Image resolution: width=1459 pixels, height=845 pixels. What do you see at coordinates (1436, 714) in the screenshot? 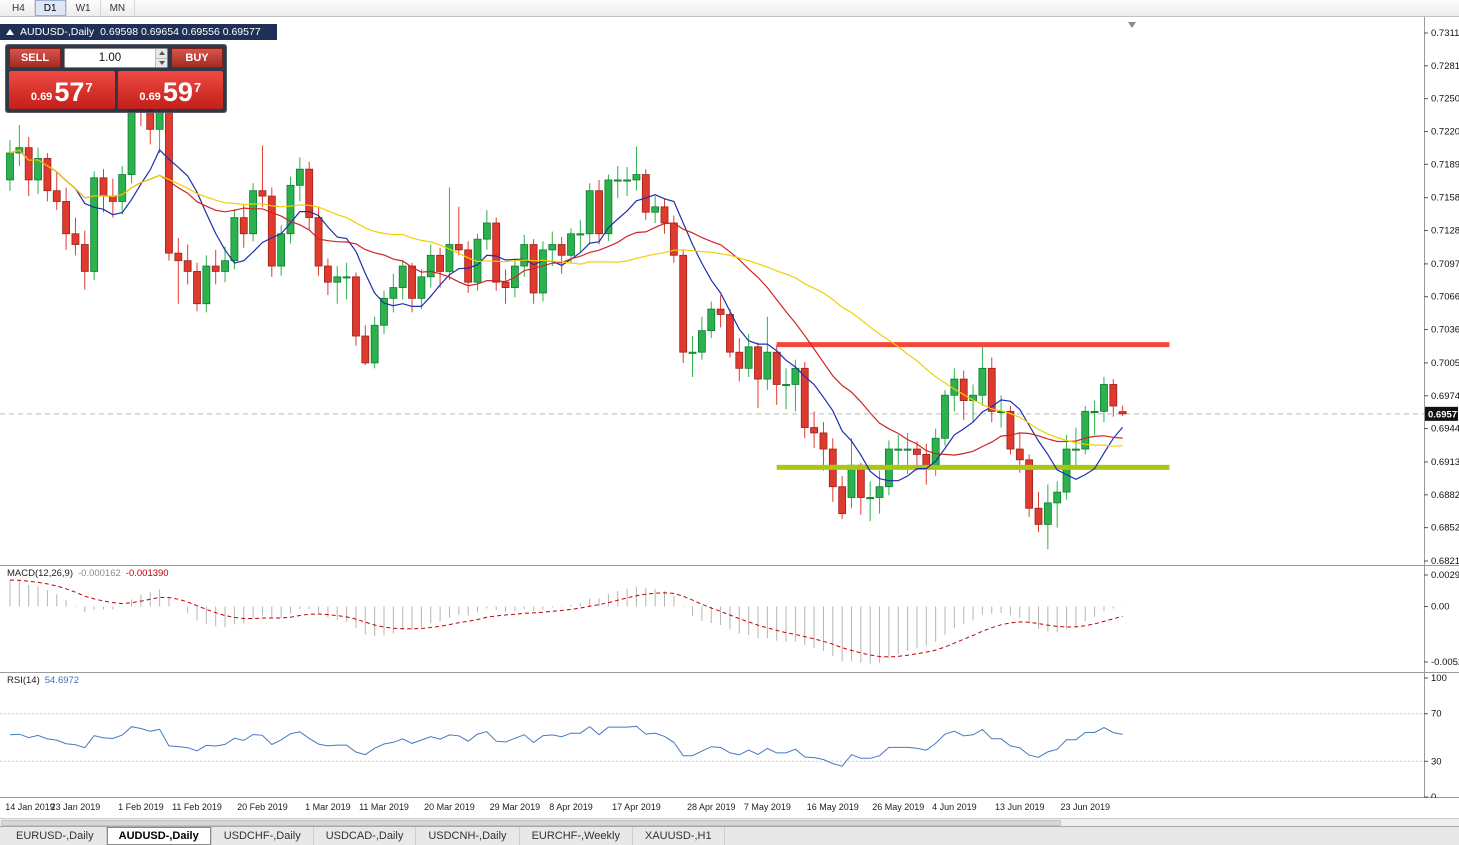
I see `rsi-tick-label: 70` at bounding box center [1436, 714].